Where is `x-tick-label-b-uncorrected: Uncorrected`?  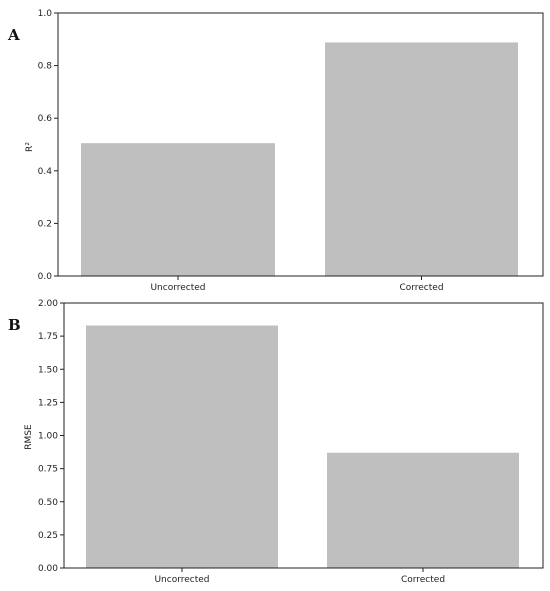
x-tick-label-b-uncorrected: Uncorrected is located at coordinates (181, 580).